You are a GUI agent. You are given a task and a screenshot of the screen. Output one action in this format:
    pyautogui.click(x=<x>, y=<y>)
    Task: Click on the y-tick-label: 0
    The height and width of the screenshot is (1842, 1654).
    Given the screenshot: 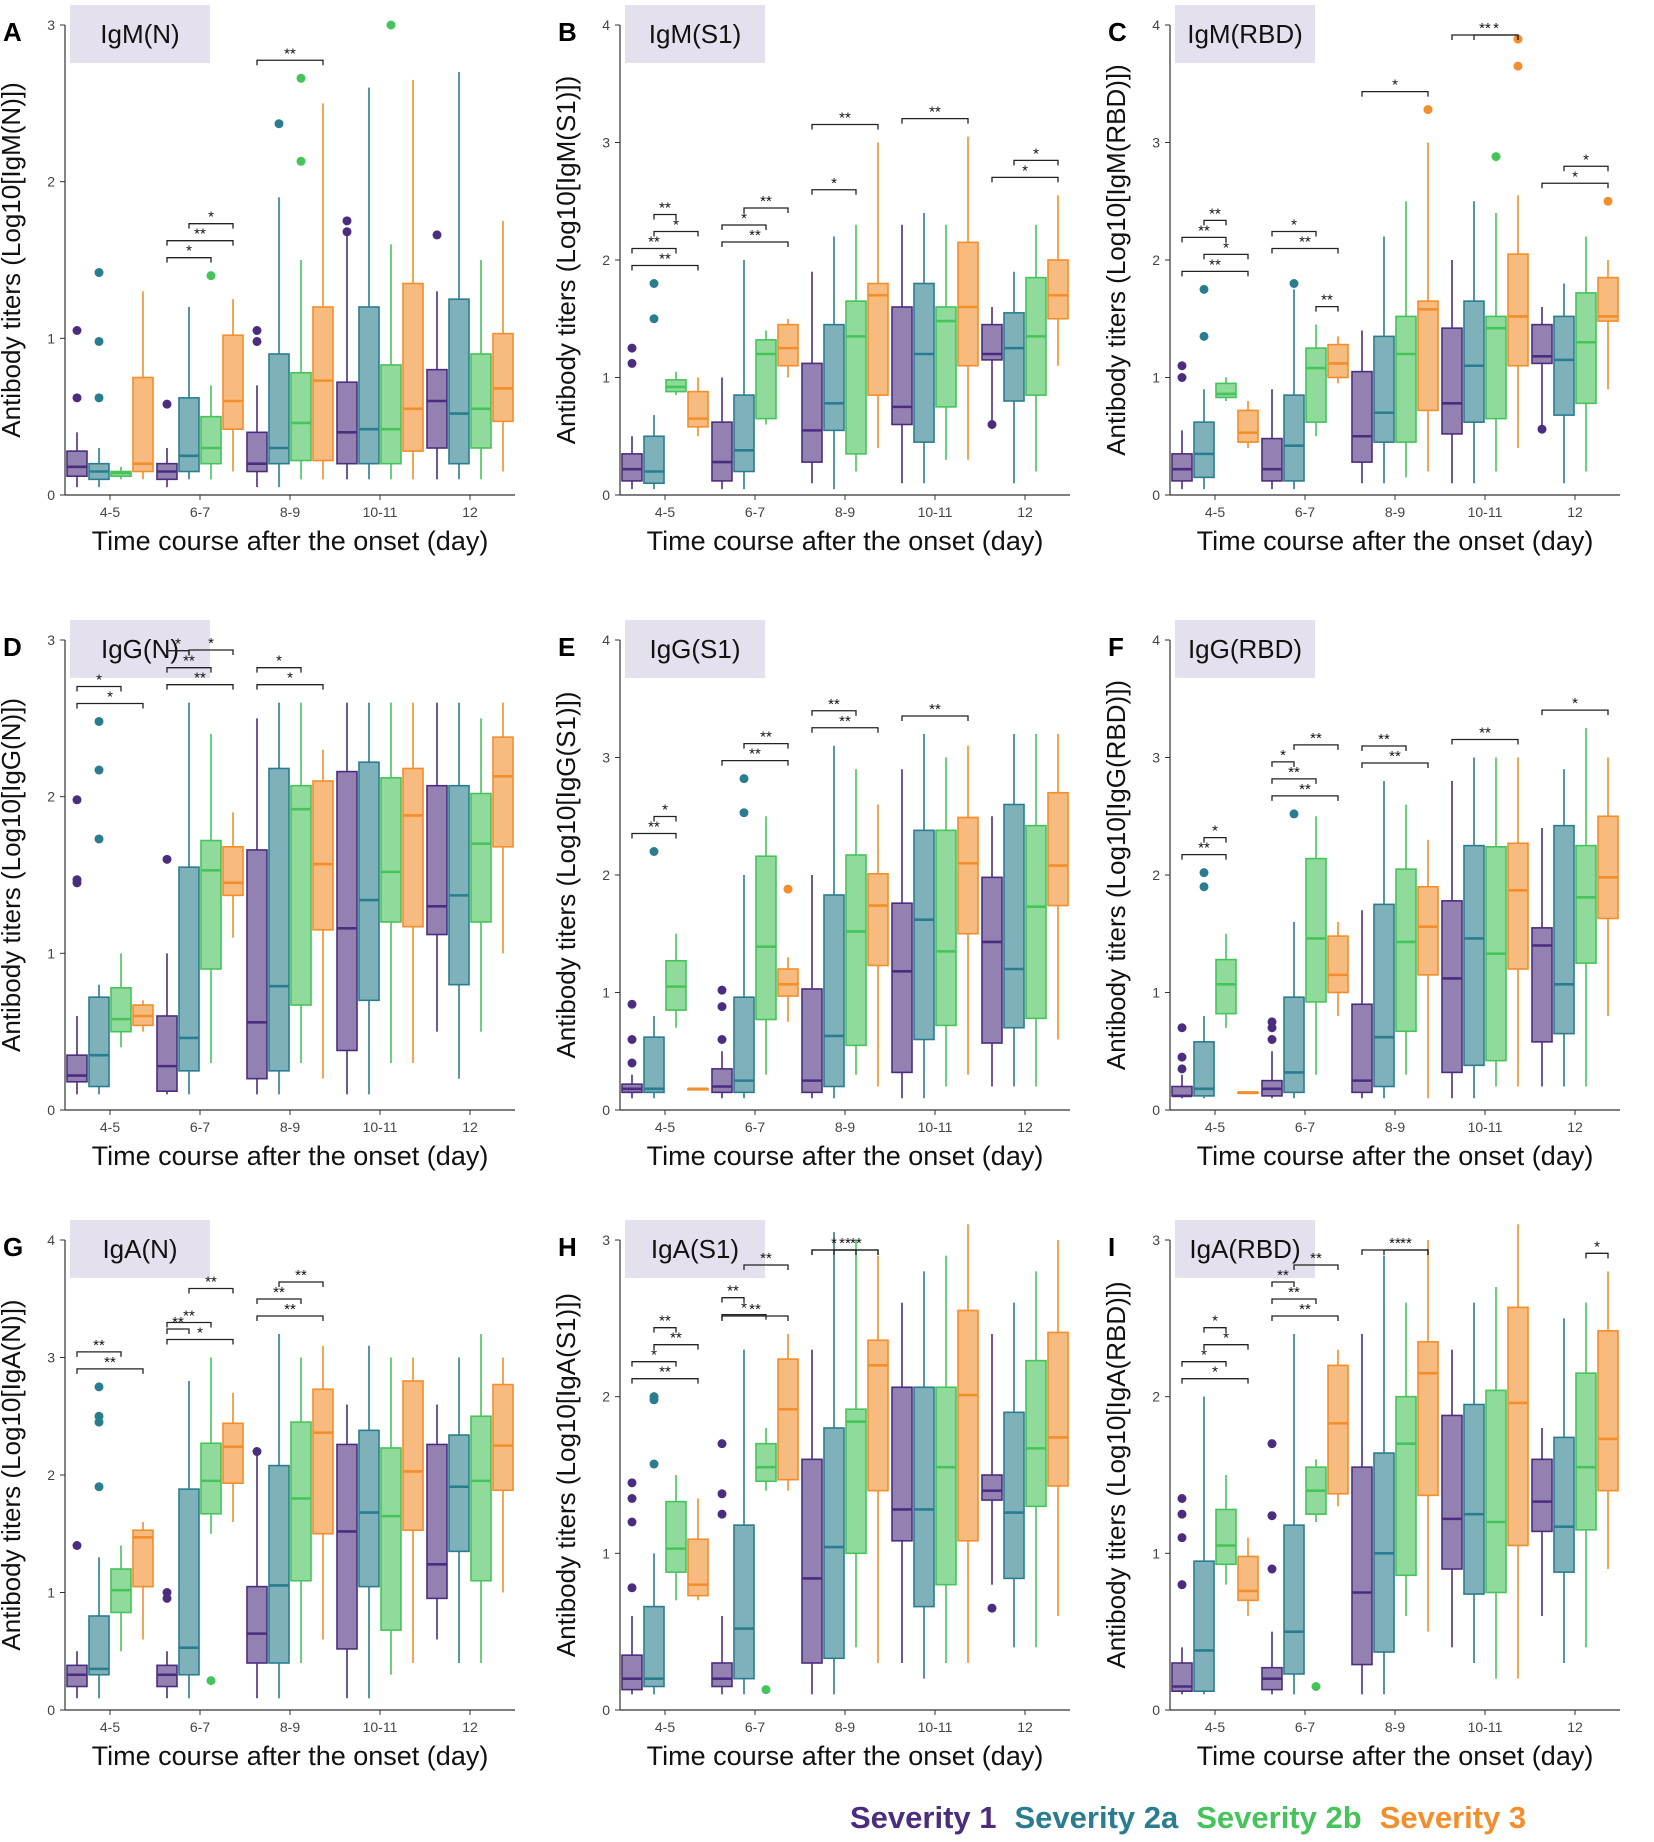 What is the action you would take?
    pyautogui.click(x=606, y=495)
    